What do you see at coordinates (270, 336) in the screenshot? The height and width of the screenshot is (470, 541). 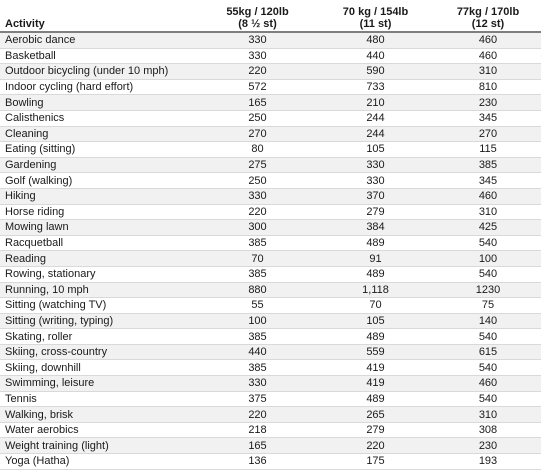 I see `table-row: Skating, roller 385 489 540` at bounding box center [270, 336].